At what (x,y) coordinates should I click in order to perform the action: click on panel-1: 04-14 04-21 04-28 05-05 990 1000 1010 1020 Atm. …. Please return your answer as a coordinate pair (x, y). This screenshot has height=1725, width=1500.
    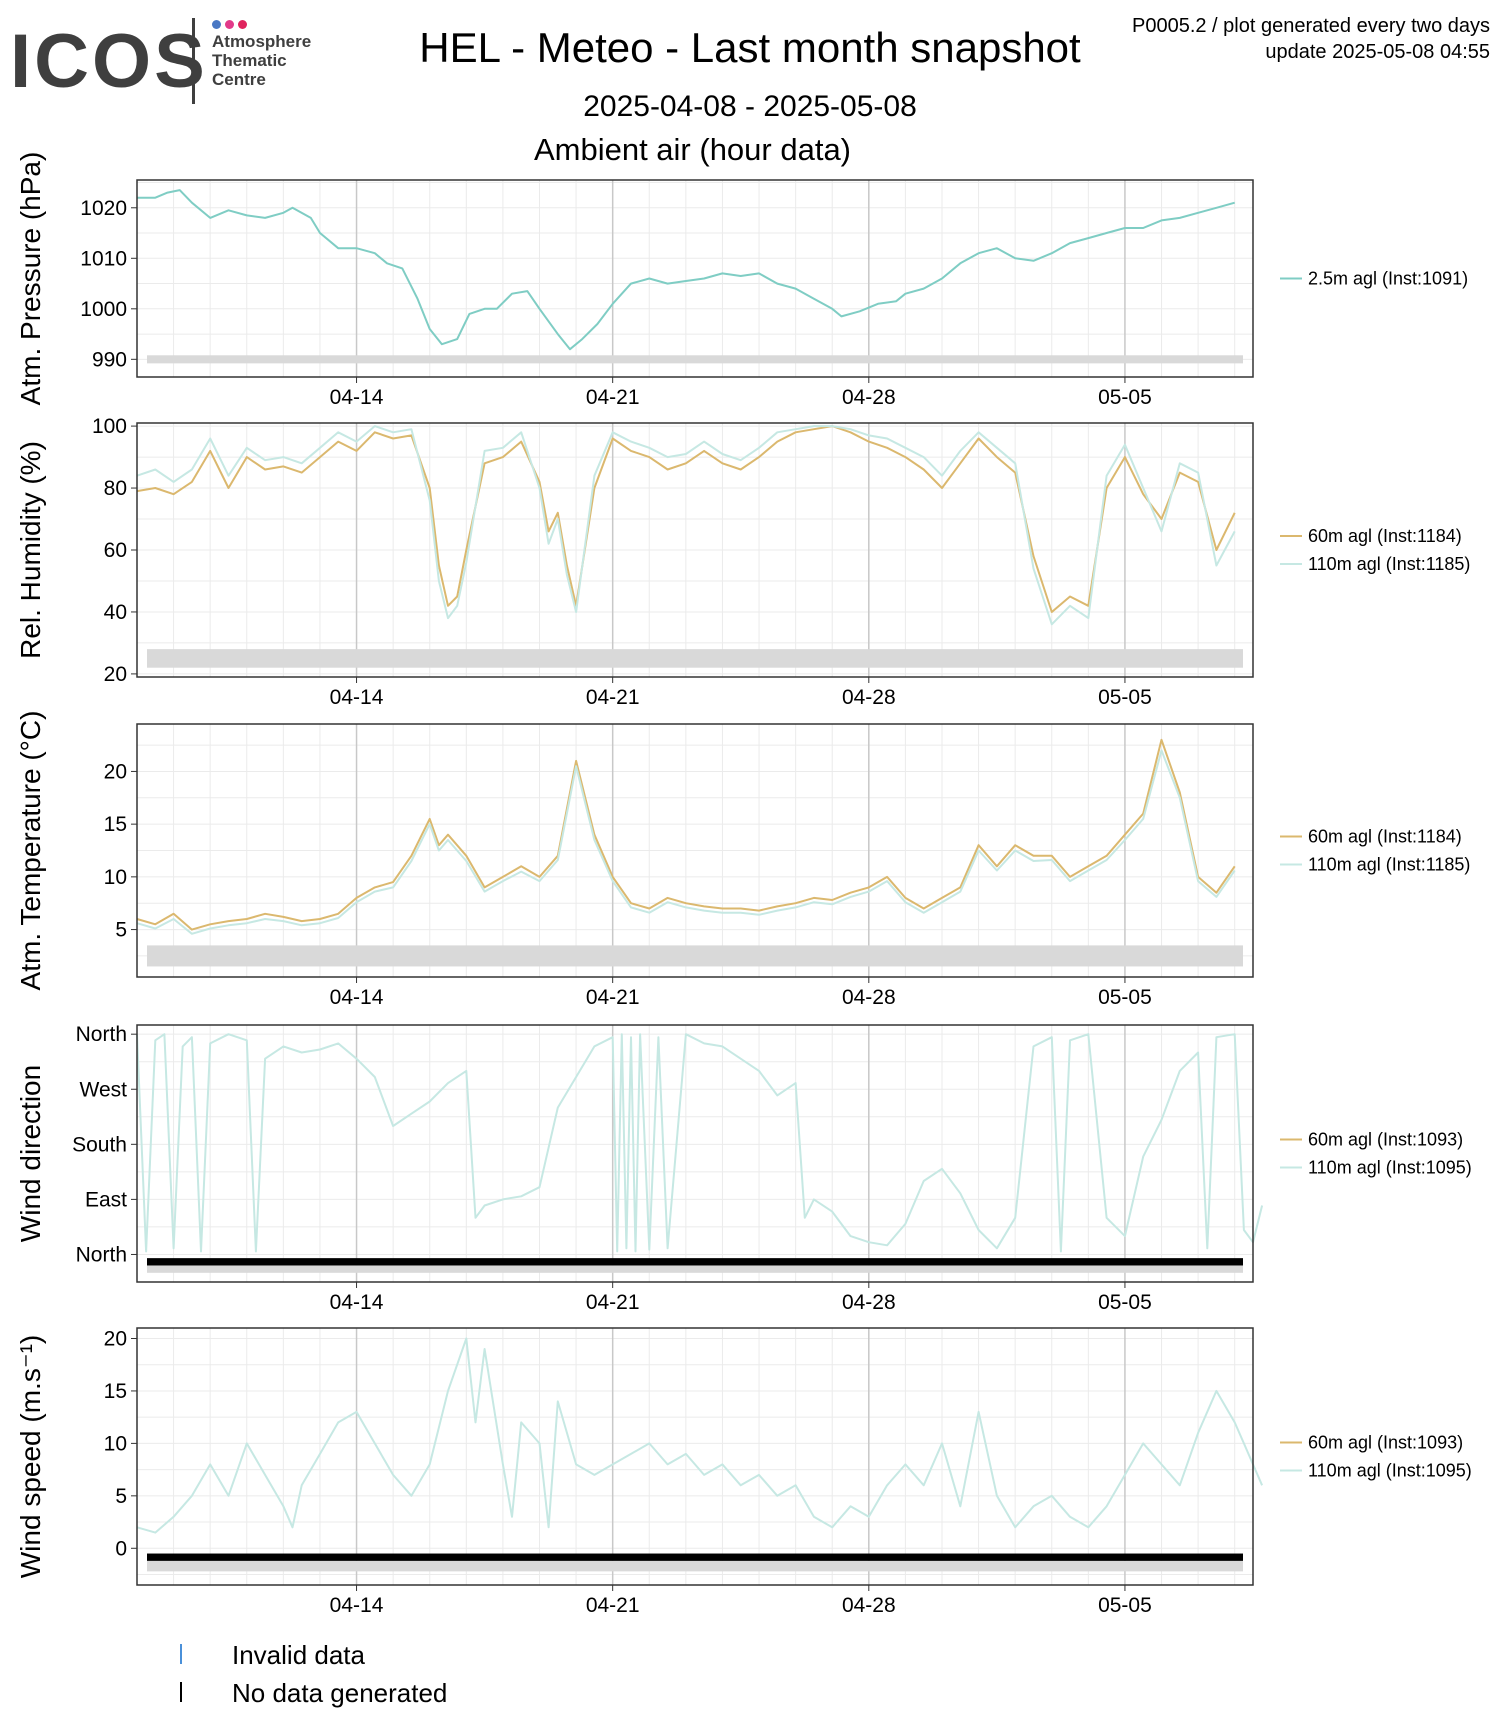
    Looking at the image, I should click on (741, 280).